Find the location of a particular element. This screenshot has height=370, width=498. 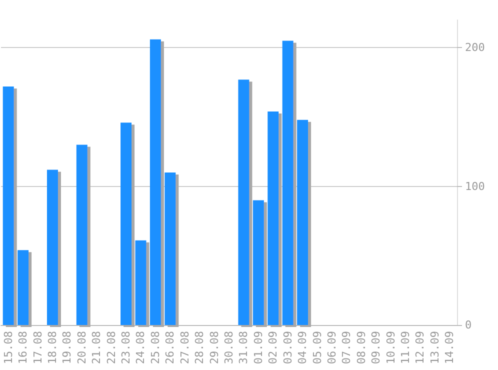

x-tick-label: 25.08 is located at coordinates (155, 347).